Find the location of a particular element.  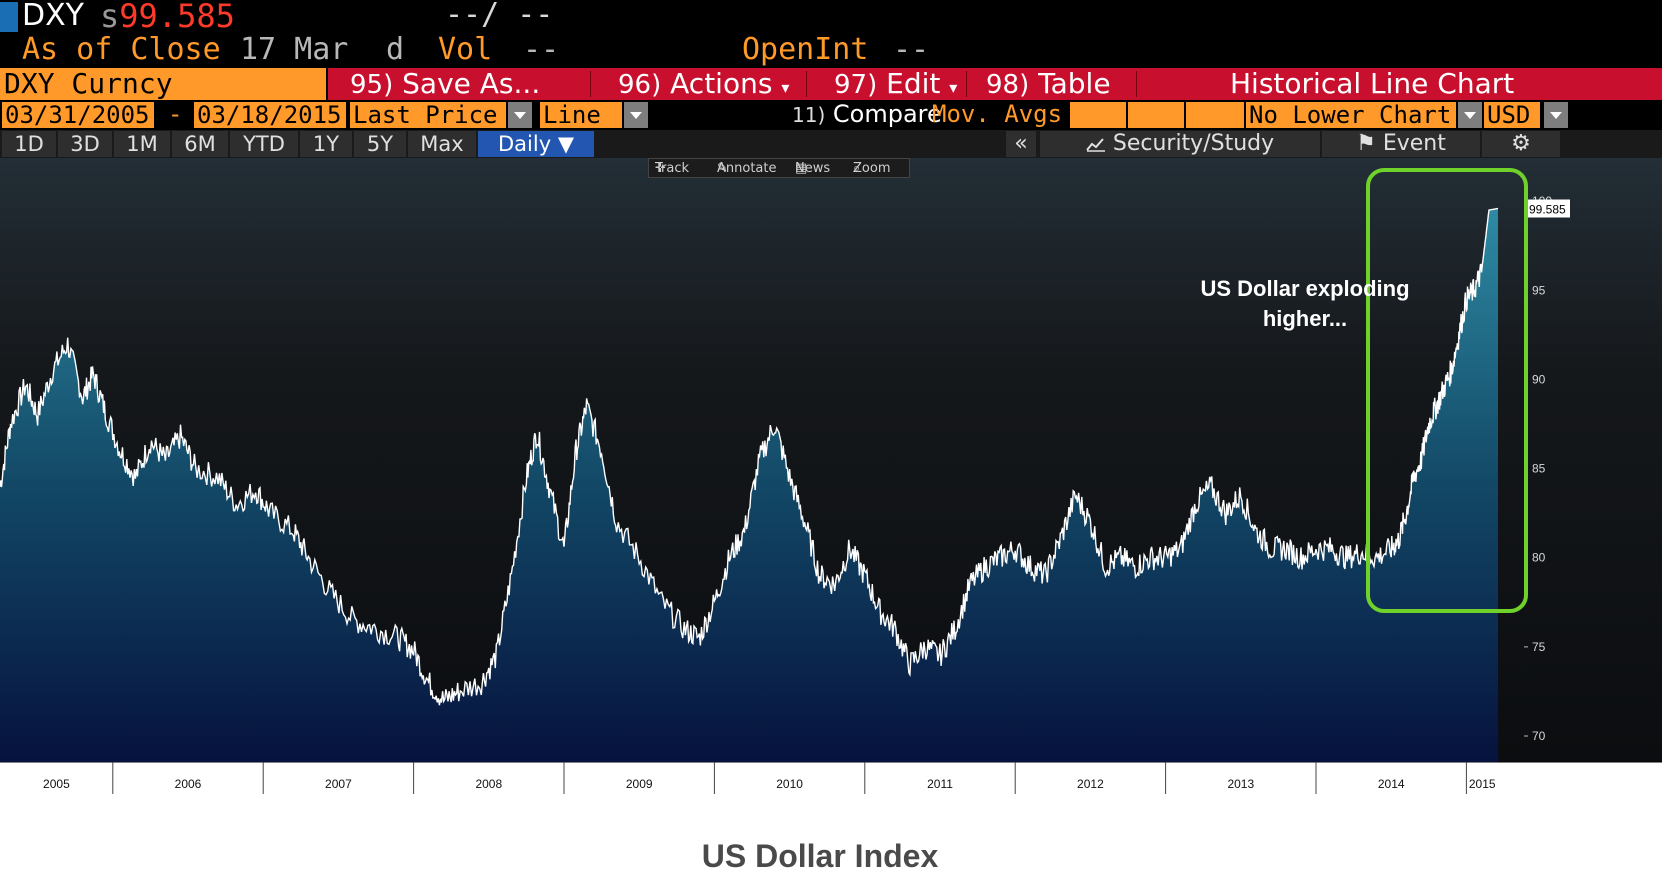

x-tick-label: 2009 is located at coordinates (639, 784).